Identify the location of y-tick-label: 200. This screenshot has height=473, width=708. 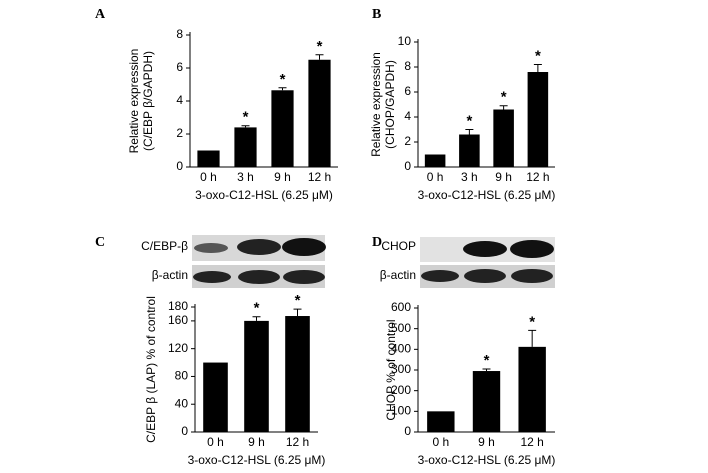
(401, 390).